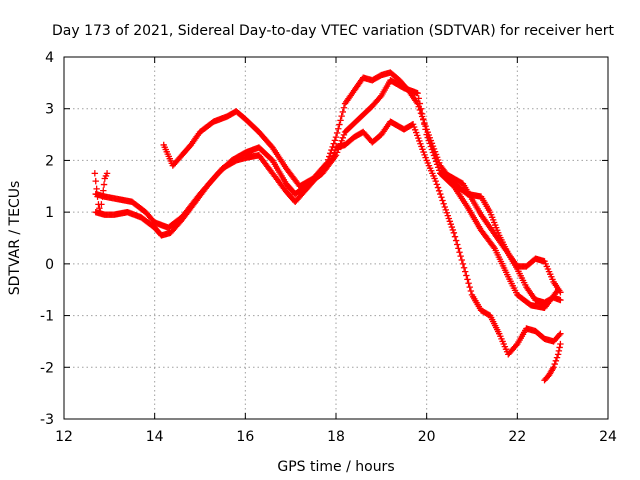  What do you see at coordinates (517, 437) in the screenshot?
I see `x-tick-label: 22` at bounding box center [517, 437].